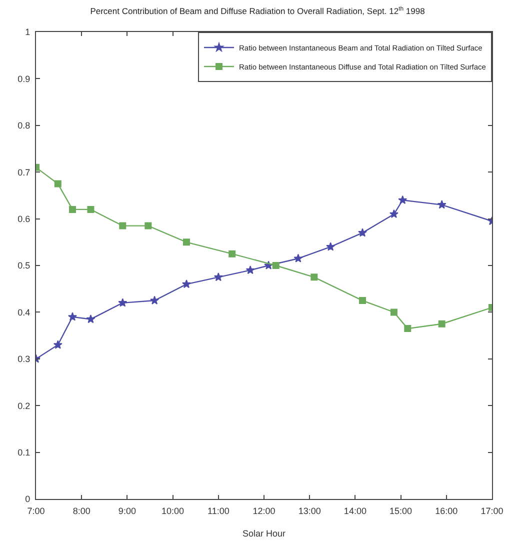  I want to click on x-tick-label: 8:00, so click(81, 511).